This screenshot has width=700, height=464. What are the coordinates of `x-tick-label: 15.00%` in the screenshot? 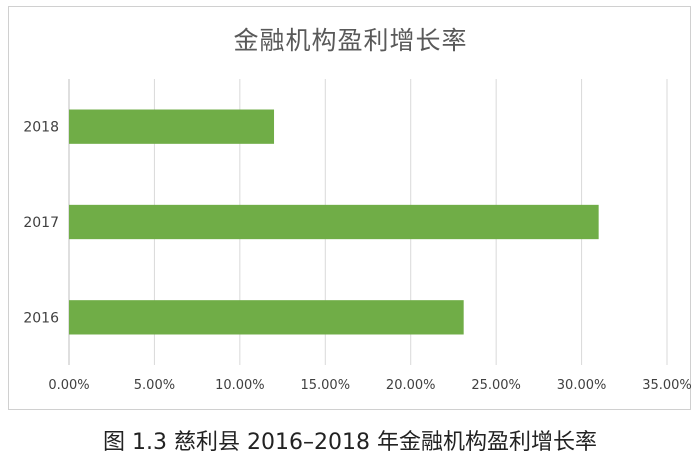 It's located at (325, 385).